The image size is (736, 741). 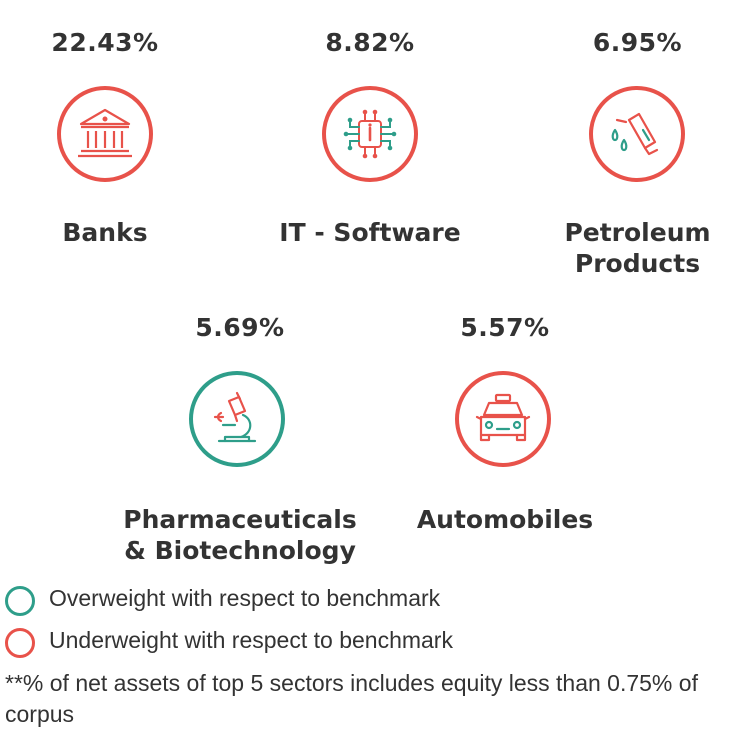 I want to click on sector-name-line2: & Biotechnology, so click(x=240, y=550).